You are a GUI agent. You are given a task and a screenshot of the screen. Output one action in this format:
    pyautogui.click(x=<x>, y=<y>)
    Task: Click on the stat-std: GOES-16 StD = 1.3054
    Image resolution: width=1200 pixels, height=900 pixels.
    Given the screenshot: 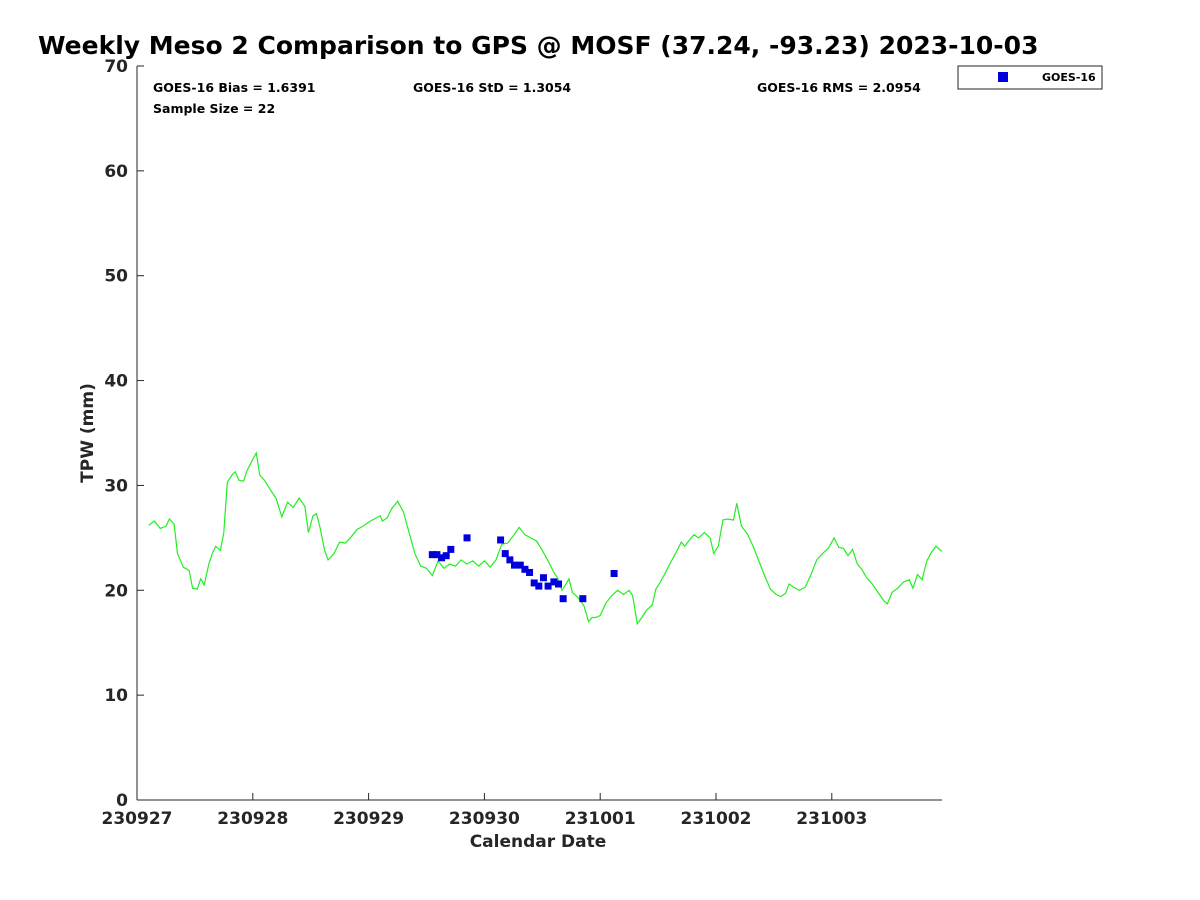 What is the action you would take?
    pyautogui.click(x=492, y=87)
    